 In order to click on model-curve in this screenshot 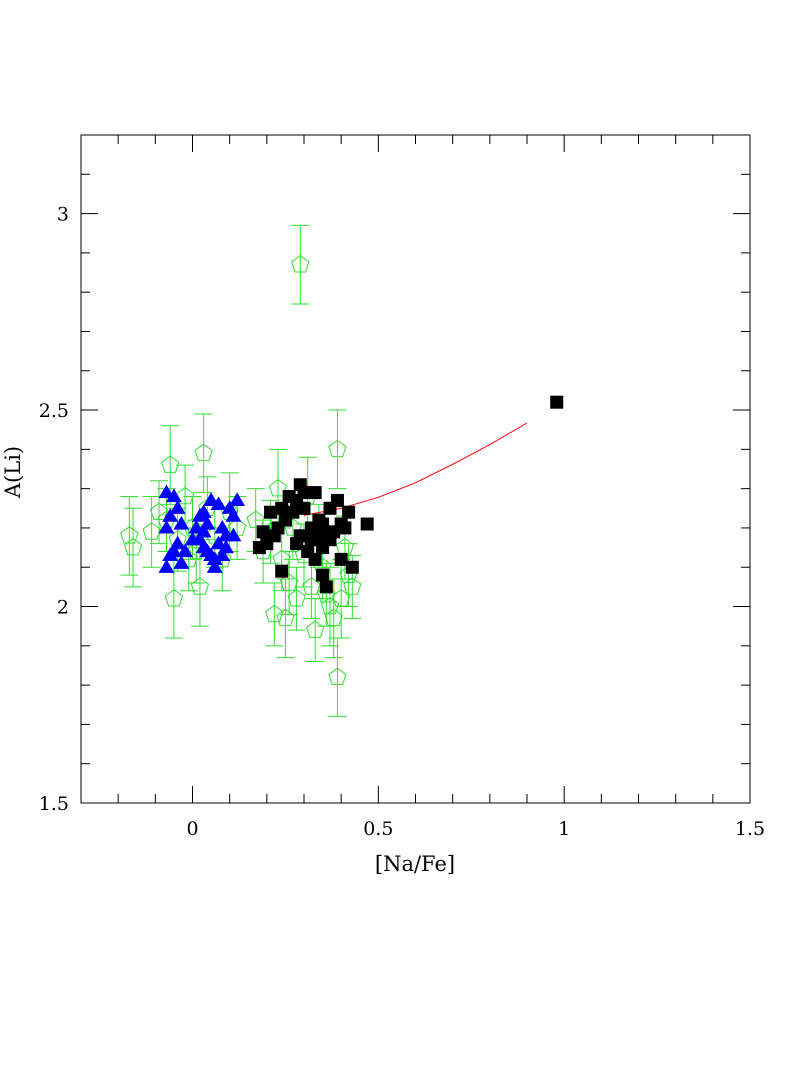, I will do `click(415, 469)`.